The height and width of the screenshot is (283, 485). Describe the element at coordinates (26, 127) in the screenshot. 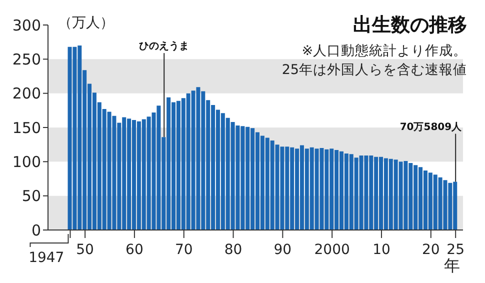

I see `y-tick-label: 150` at that location.